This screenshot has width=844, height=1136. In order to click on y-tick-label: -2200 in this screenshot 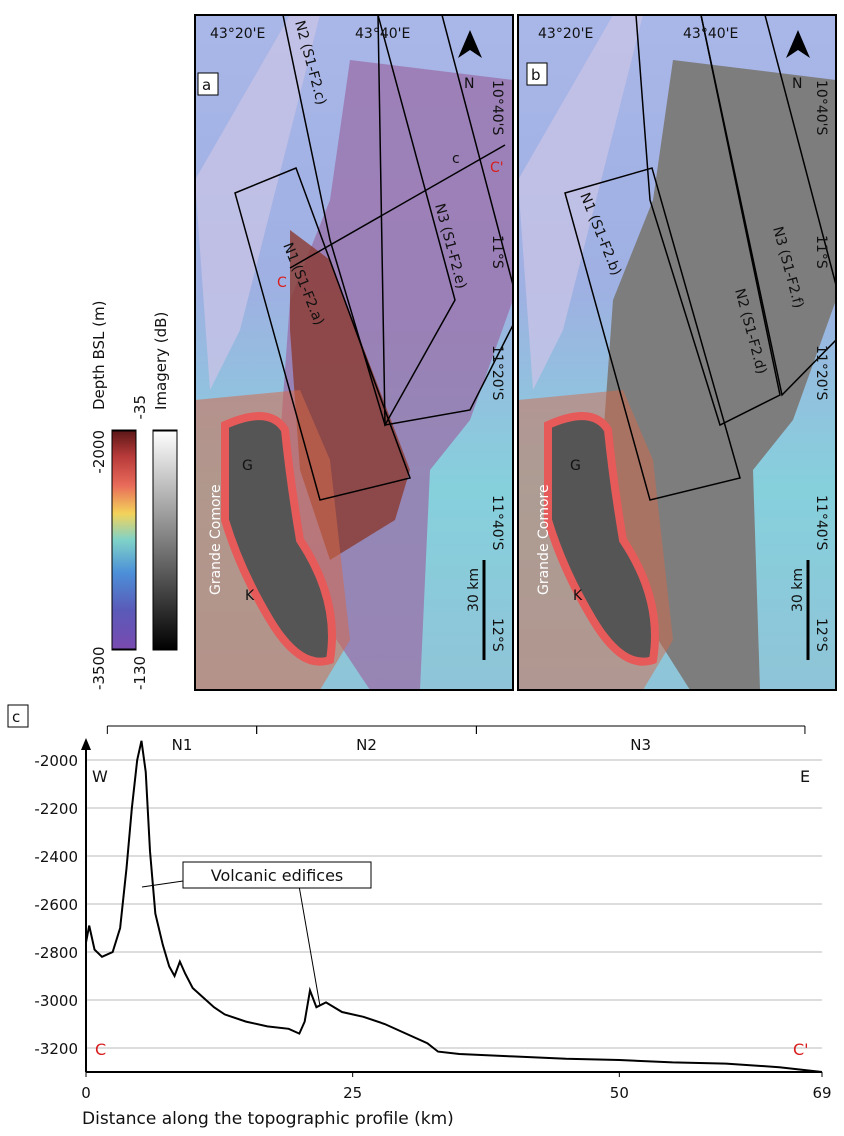, I will do `click(56, 809)`.